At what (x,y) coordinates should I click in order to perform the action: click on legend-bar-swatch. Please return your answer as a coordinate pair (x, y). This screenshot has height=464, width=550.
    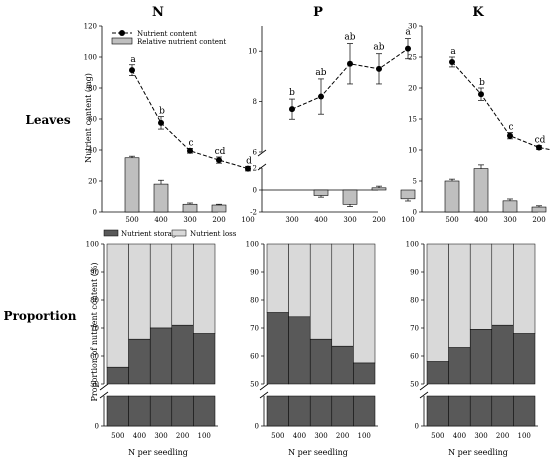
    Looking at the image, I should click on (122, 41).